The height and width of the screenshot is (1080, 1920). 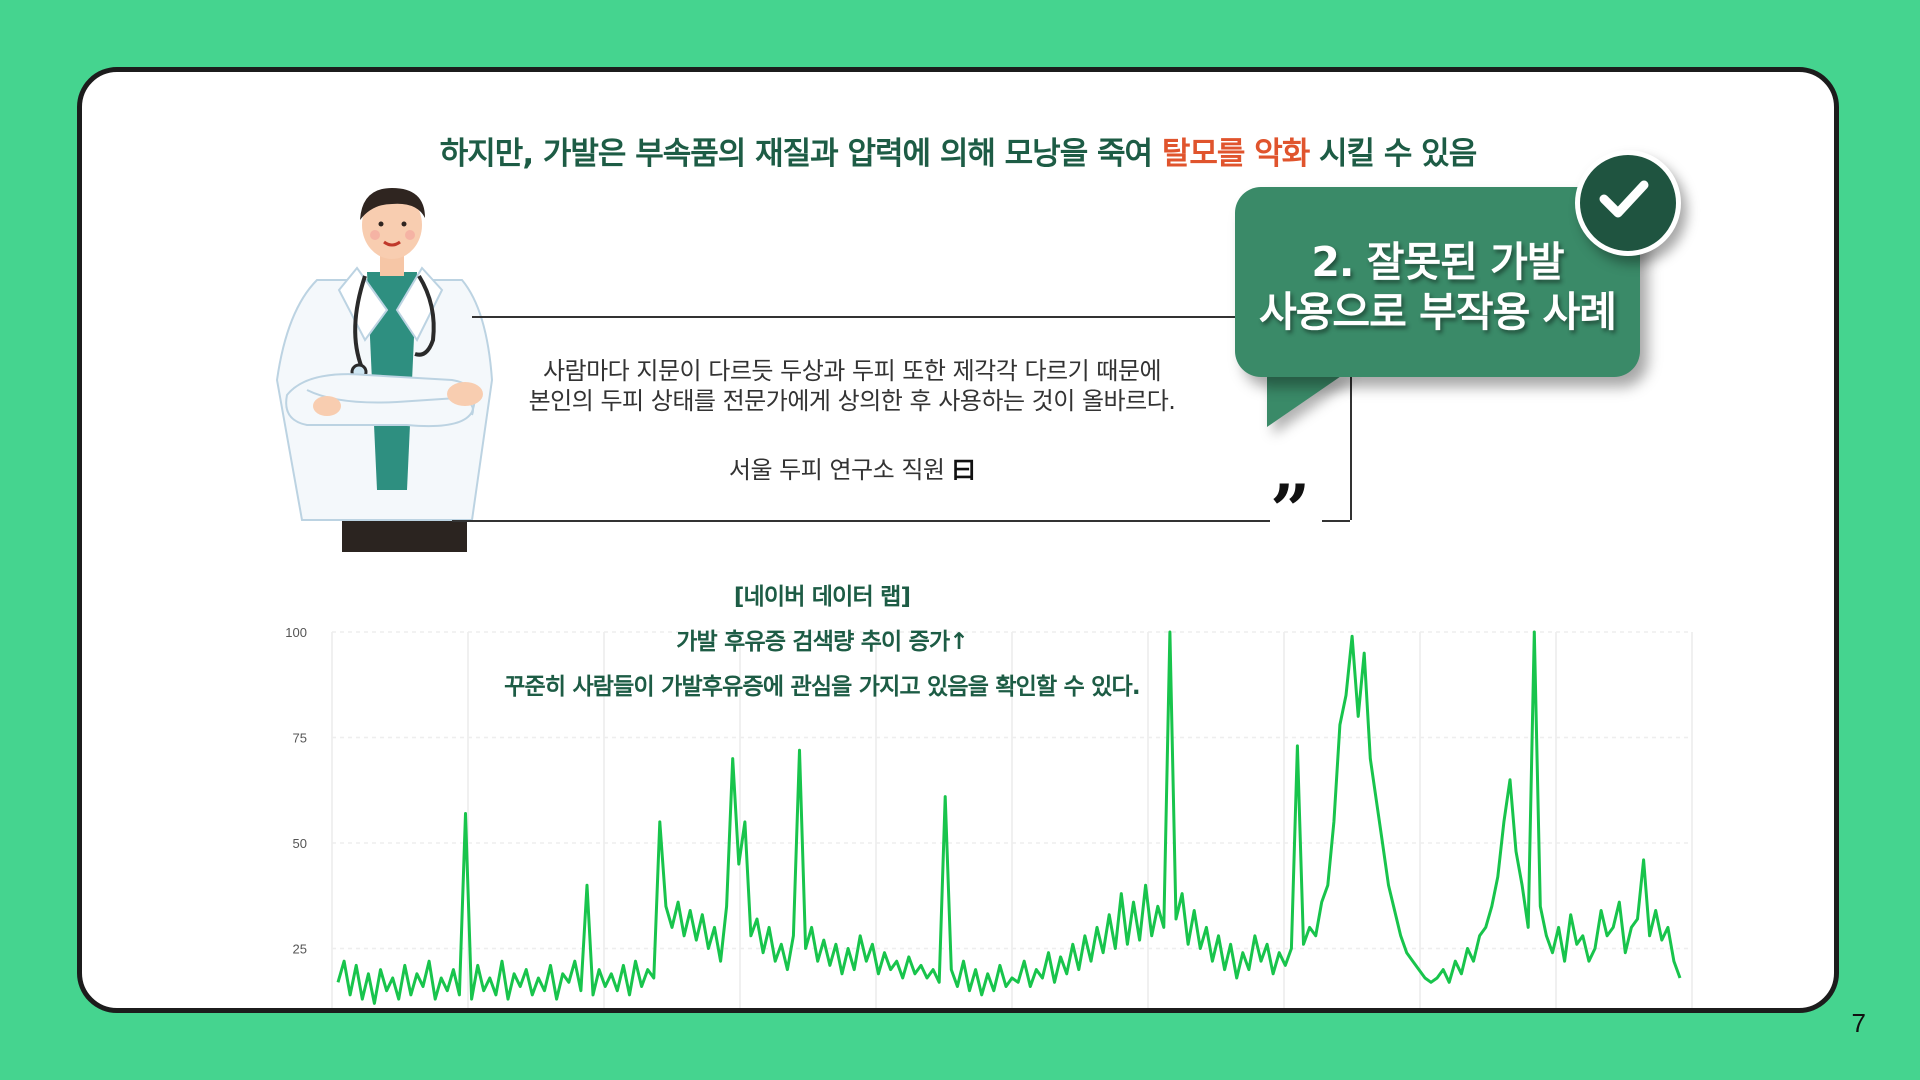 I want to click on speech-bubble, so click(x=1437, y=282).